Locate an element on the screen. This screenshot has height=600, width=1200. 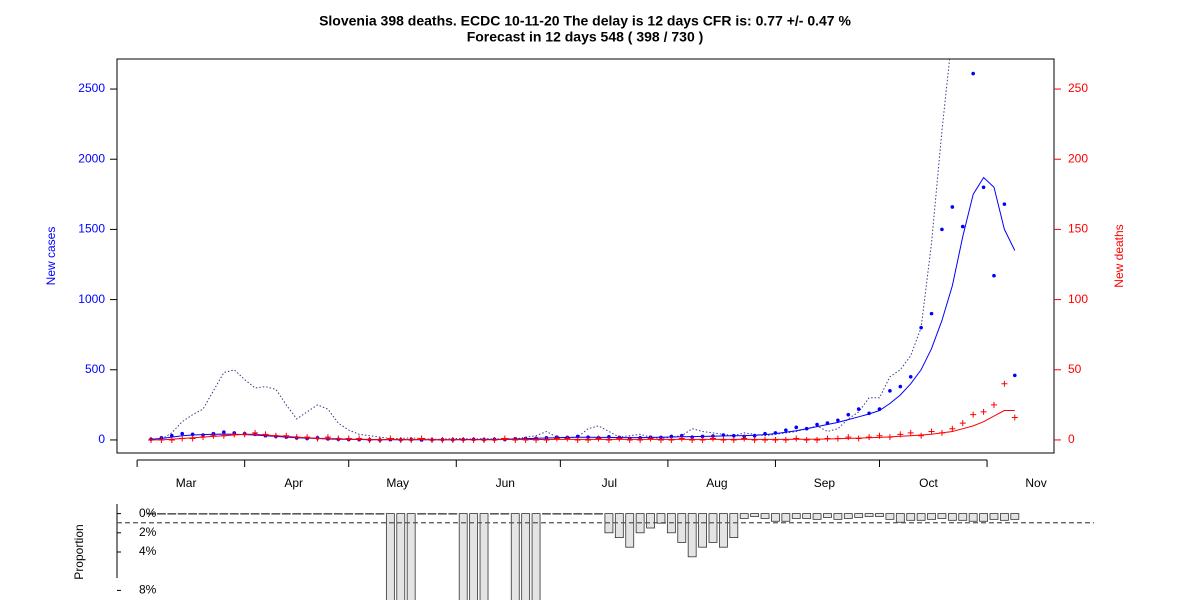
x-tick-label: Sep is located at coordinates (825, 483).